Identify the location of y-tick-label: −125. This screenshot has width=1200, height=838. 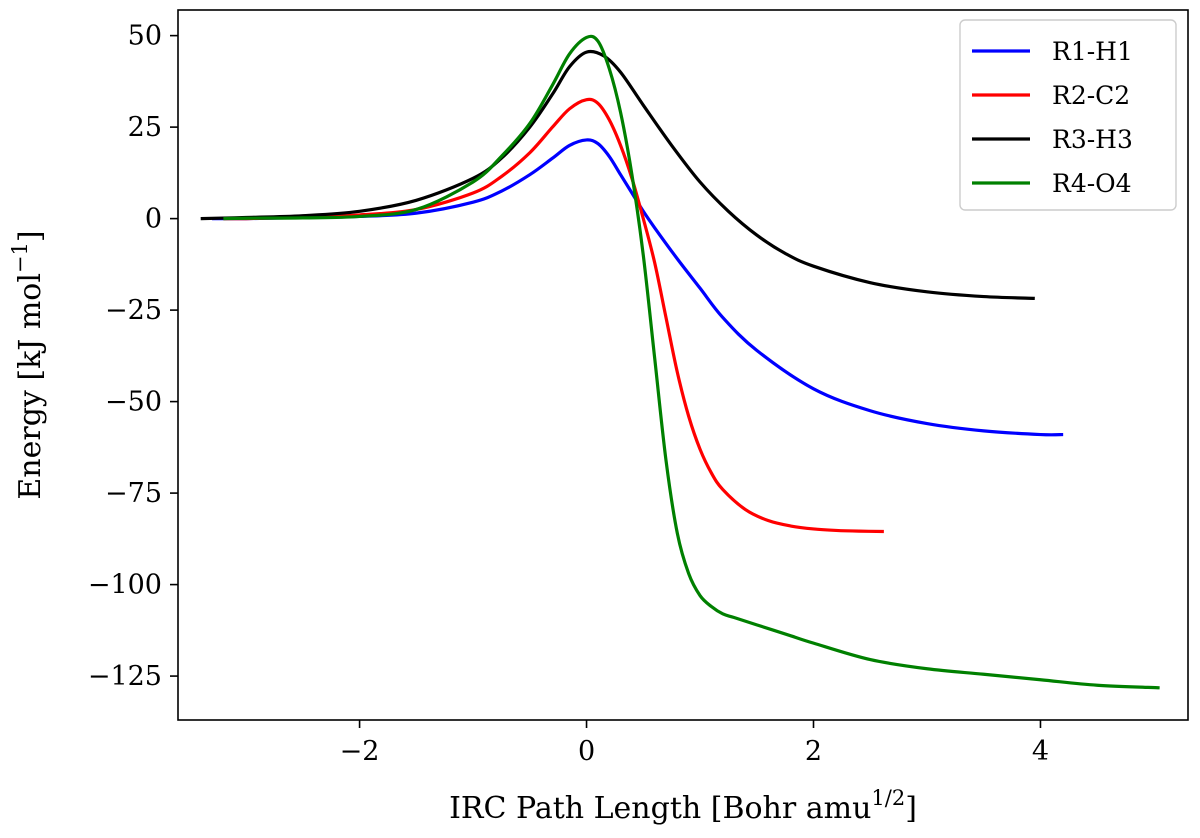
(125, 676).